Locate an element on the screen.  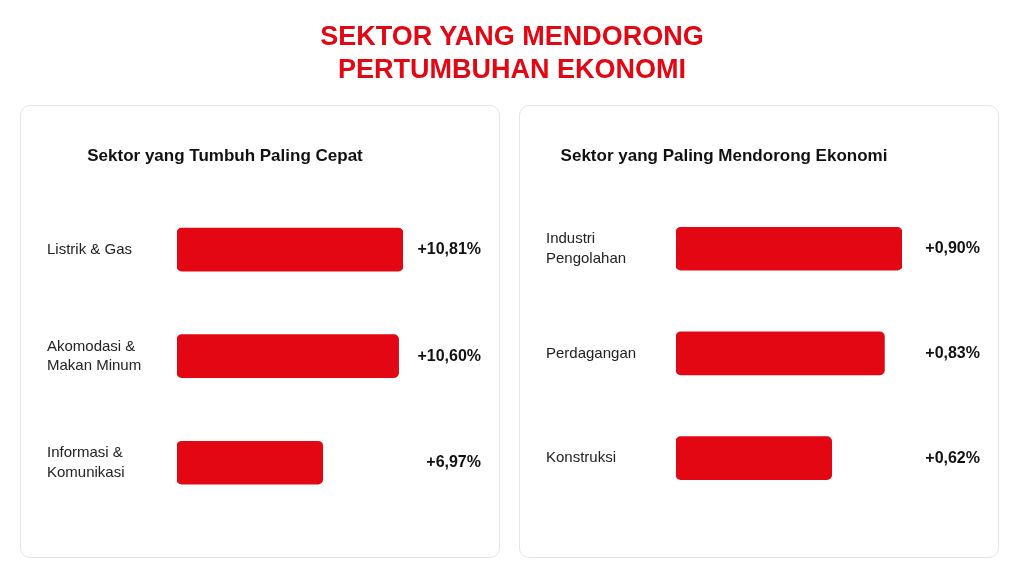
y-tick-label: Industri Pengolahan is located at coordinates (586, 247).